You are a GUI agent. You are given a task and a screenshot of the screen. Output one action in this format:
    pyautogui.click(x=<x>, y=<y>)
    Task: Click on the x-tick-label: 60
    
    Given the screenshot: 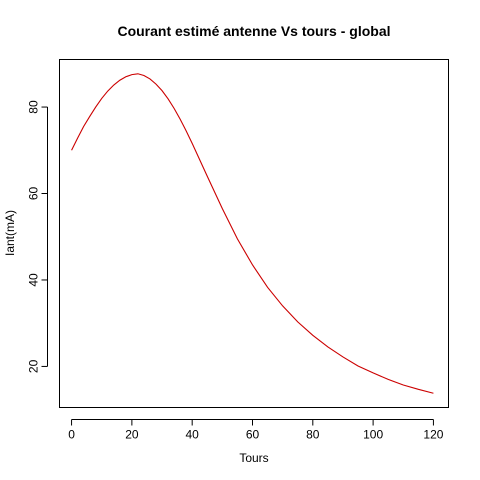 What is the action you would take?
    pyautogui.click(x=253, y=435)
    